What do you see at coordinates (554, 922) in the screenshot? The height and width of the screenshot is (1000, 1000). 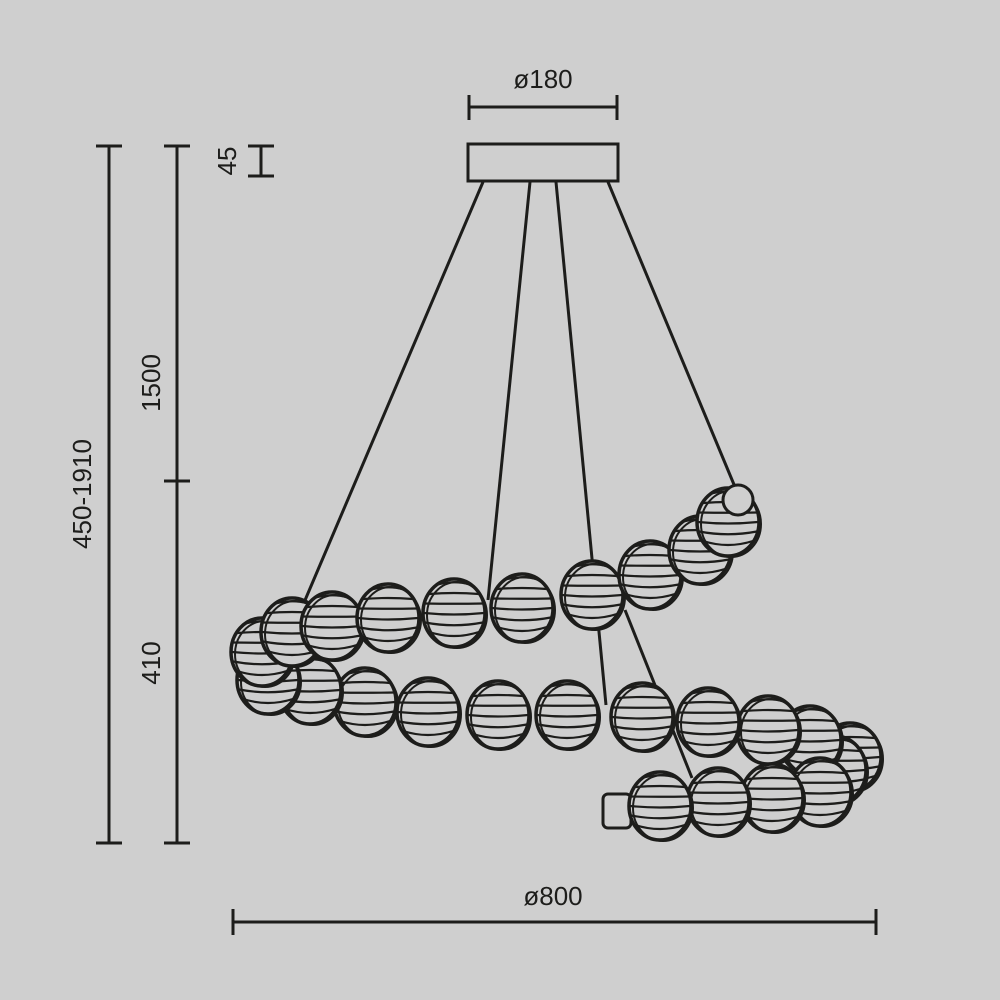 I see `dimension-overall-diameter` at bounding box center [554, 922].